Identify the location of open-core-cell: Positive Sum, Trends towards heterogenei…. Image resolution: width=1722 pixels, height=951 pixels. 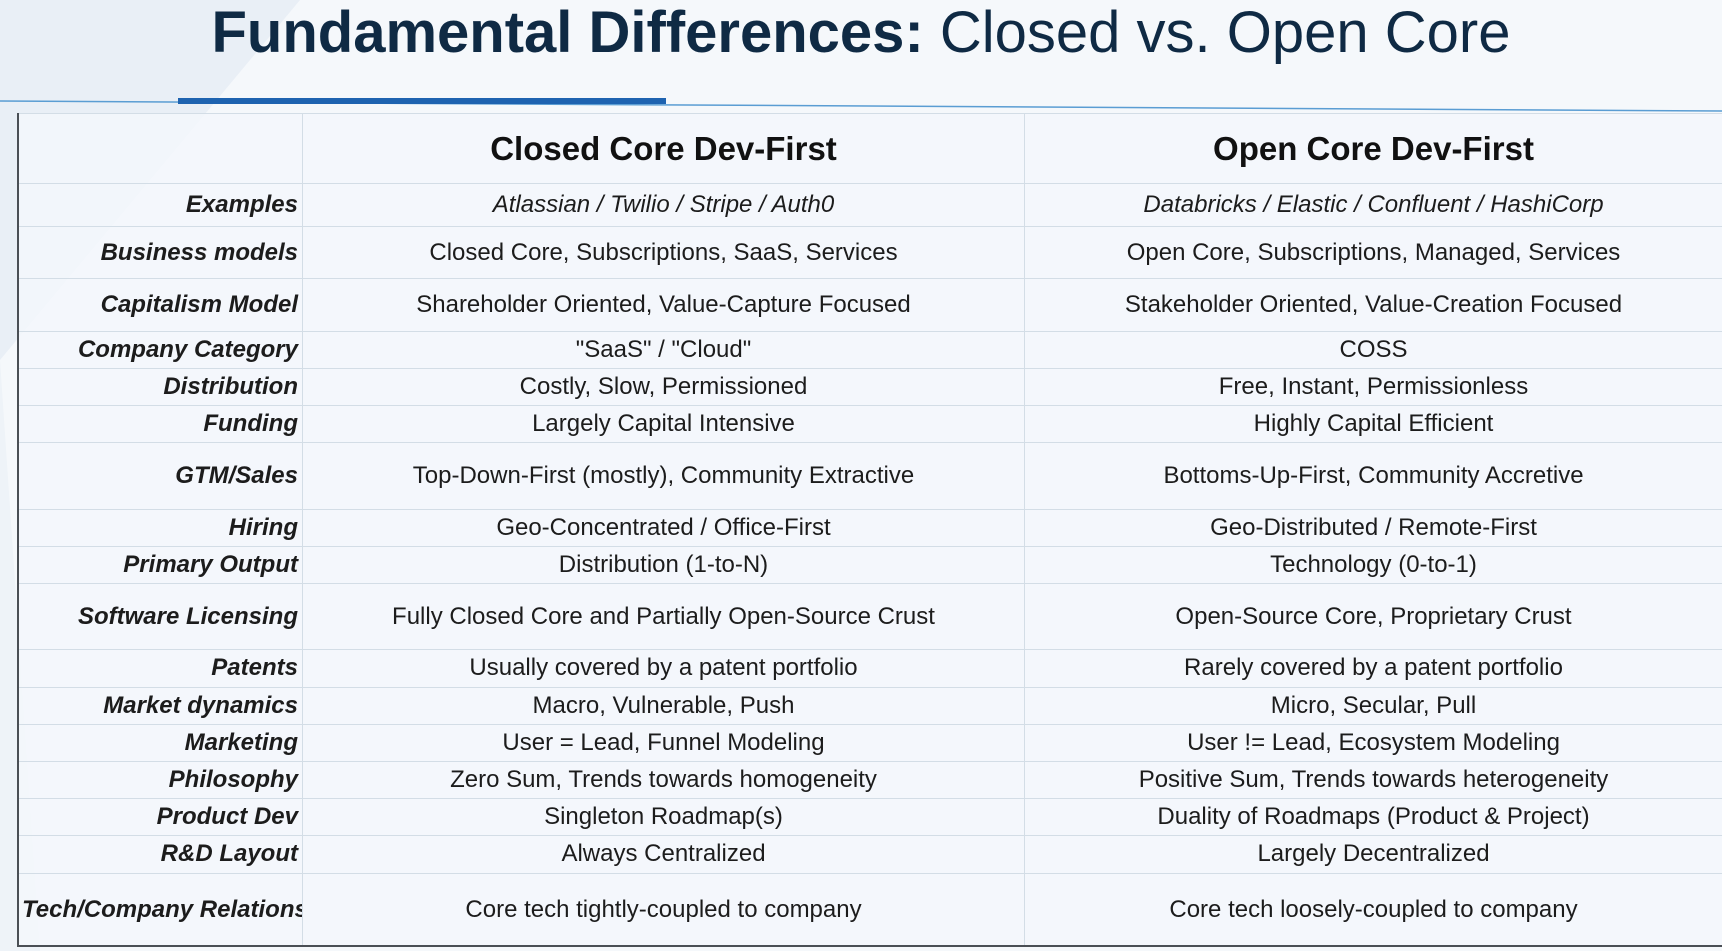
(1373, 780).